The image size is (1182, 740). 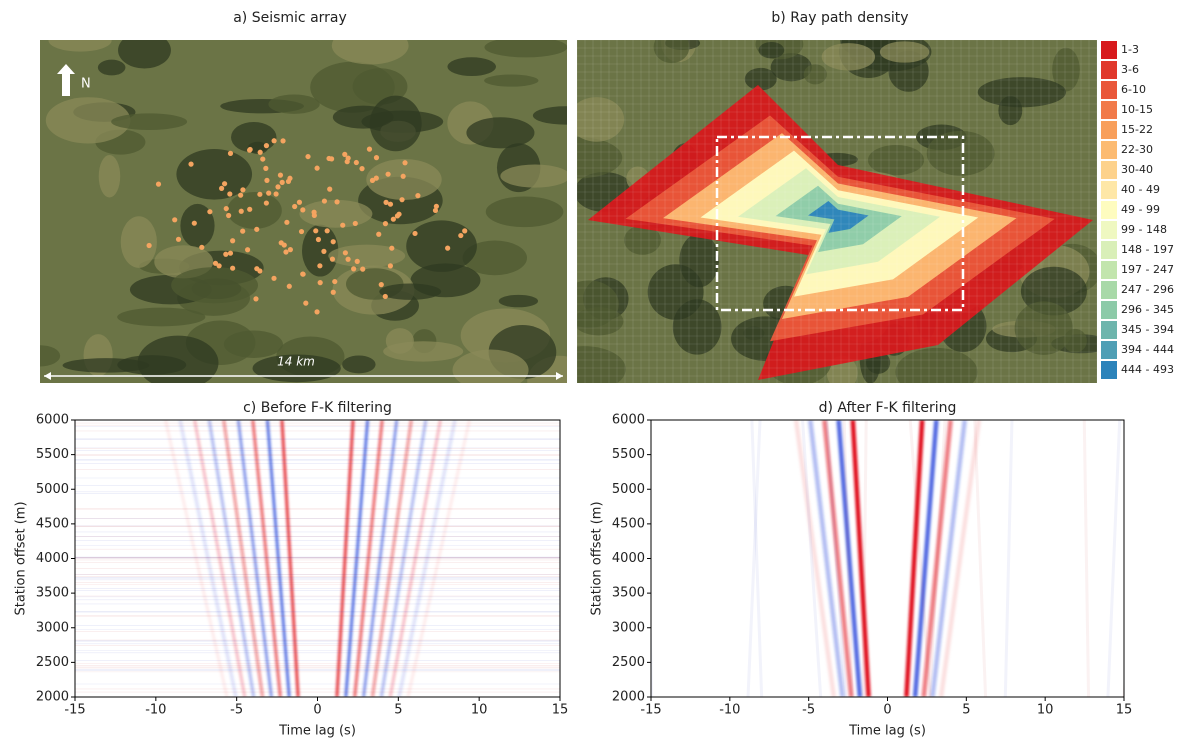 I want to click on wiggles, so click(x=887, y=558).